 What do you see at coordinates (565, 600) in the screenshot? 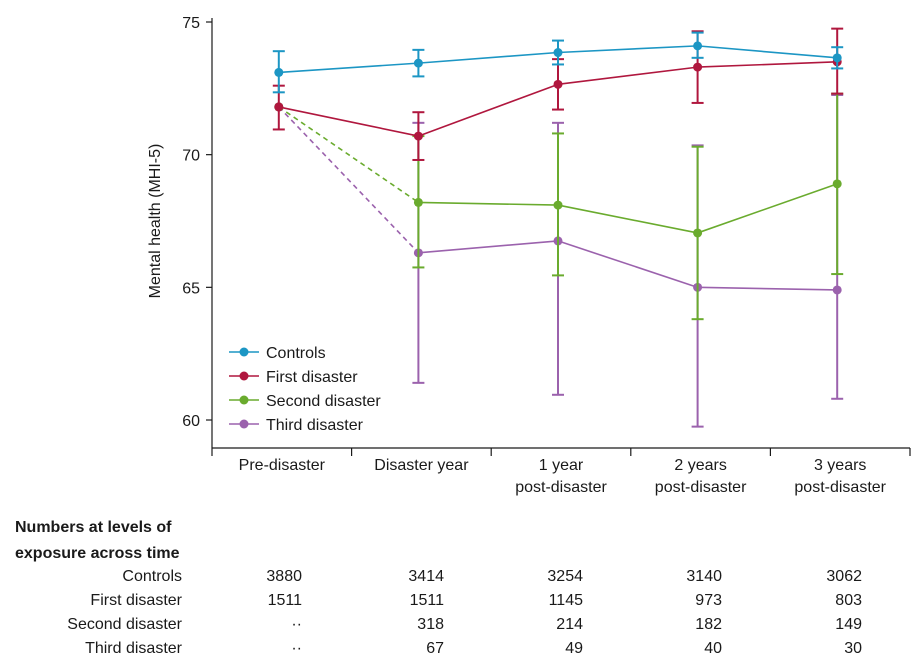
I see `table-cell: 1145` at bounding box center [565, 600].